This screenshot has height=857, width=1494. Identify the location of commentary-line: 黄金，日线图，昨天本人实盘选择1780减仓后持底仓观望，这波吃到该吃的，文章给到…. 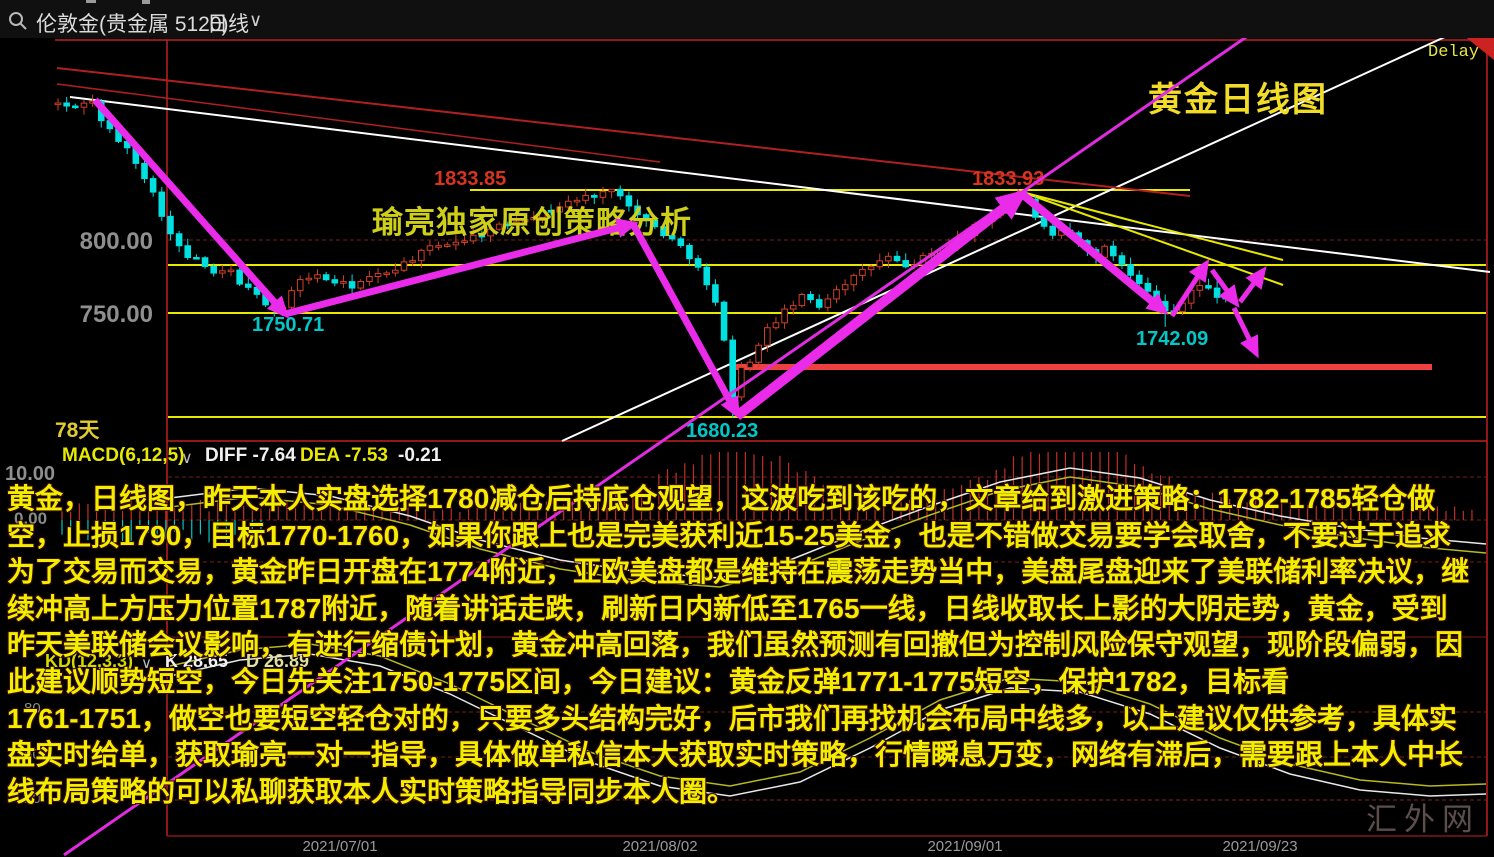
(721, 498).